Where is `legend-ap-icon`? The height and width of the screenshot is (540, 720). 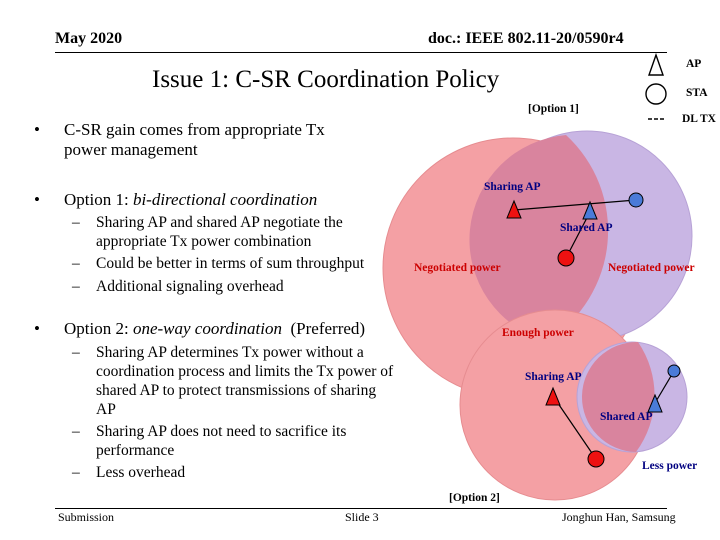
legend-ap-icon is located at coordinates (656, 64).